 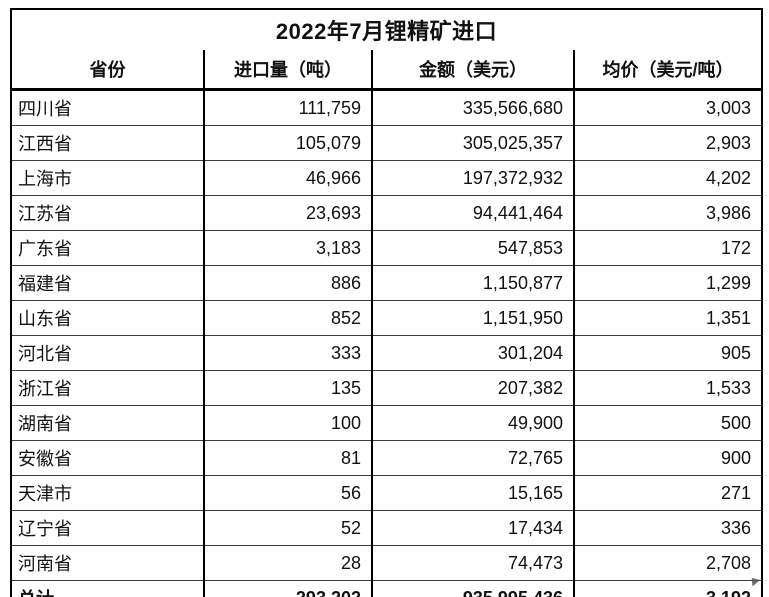 What do you see at coordinates (288, 107) in the screenshot?
I see `volume-cell: 111,759` at bounding box center [288, 107].